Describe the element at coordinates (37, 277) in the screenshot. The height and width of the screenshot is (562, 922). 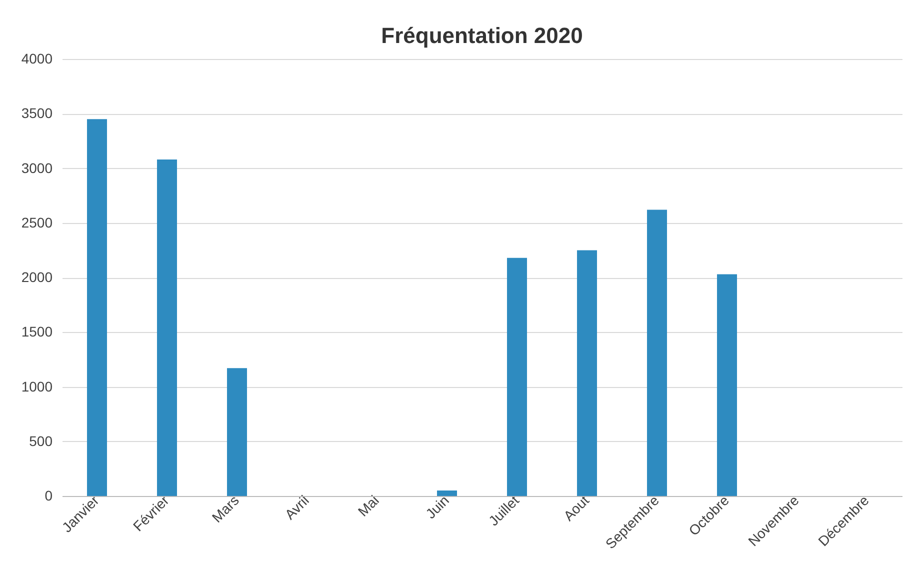
I see `y-tick-label: 2000` at that location.